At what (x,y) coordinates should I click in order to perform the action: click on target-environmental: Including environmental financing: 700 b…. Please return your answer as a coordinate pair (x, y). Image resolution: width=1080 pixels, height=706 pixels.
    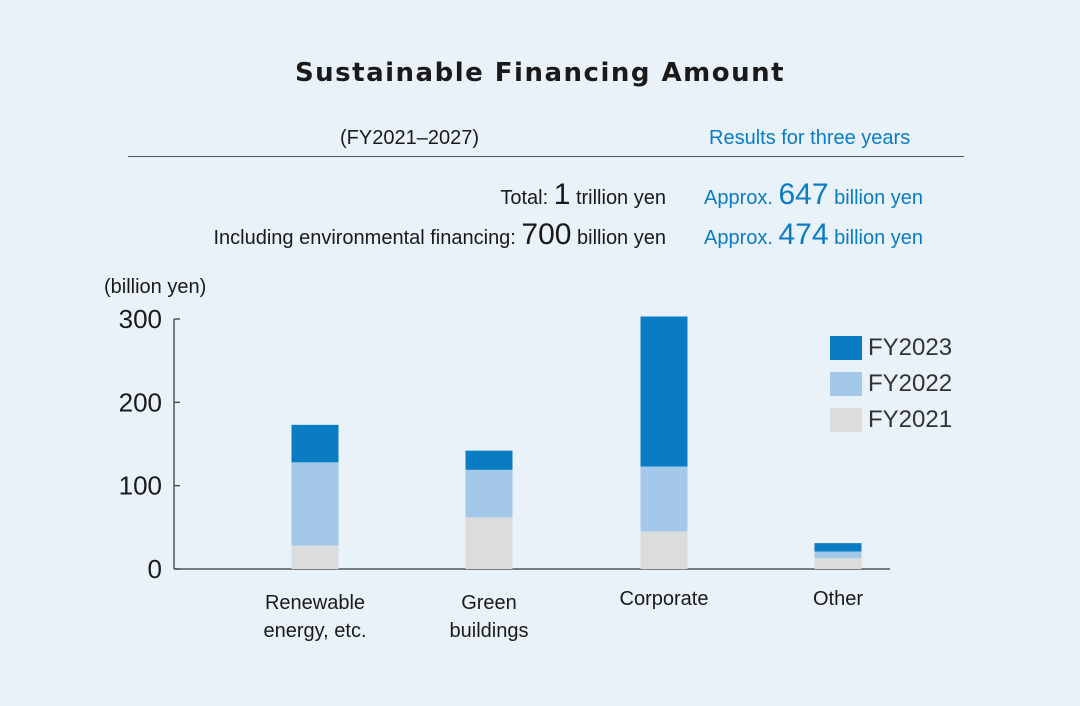
    Looking at the image, I should click on (439, 235).